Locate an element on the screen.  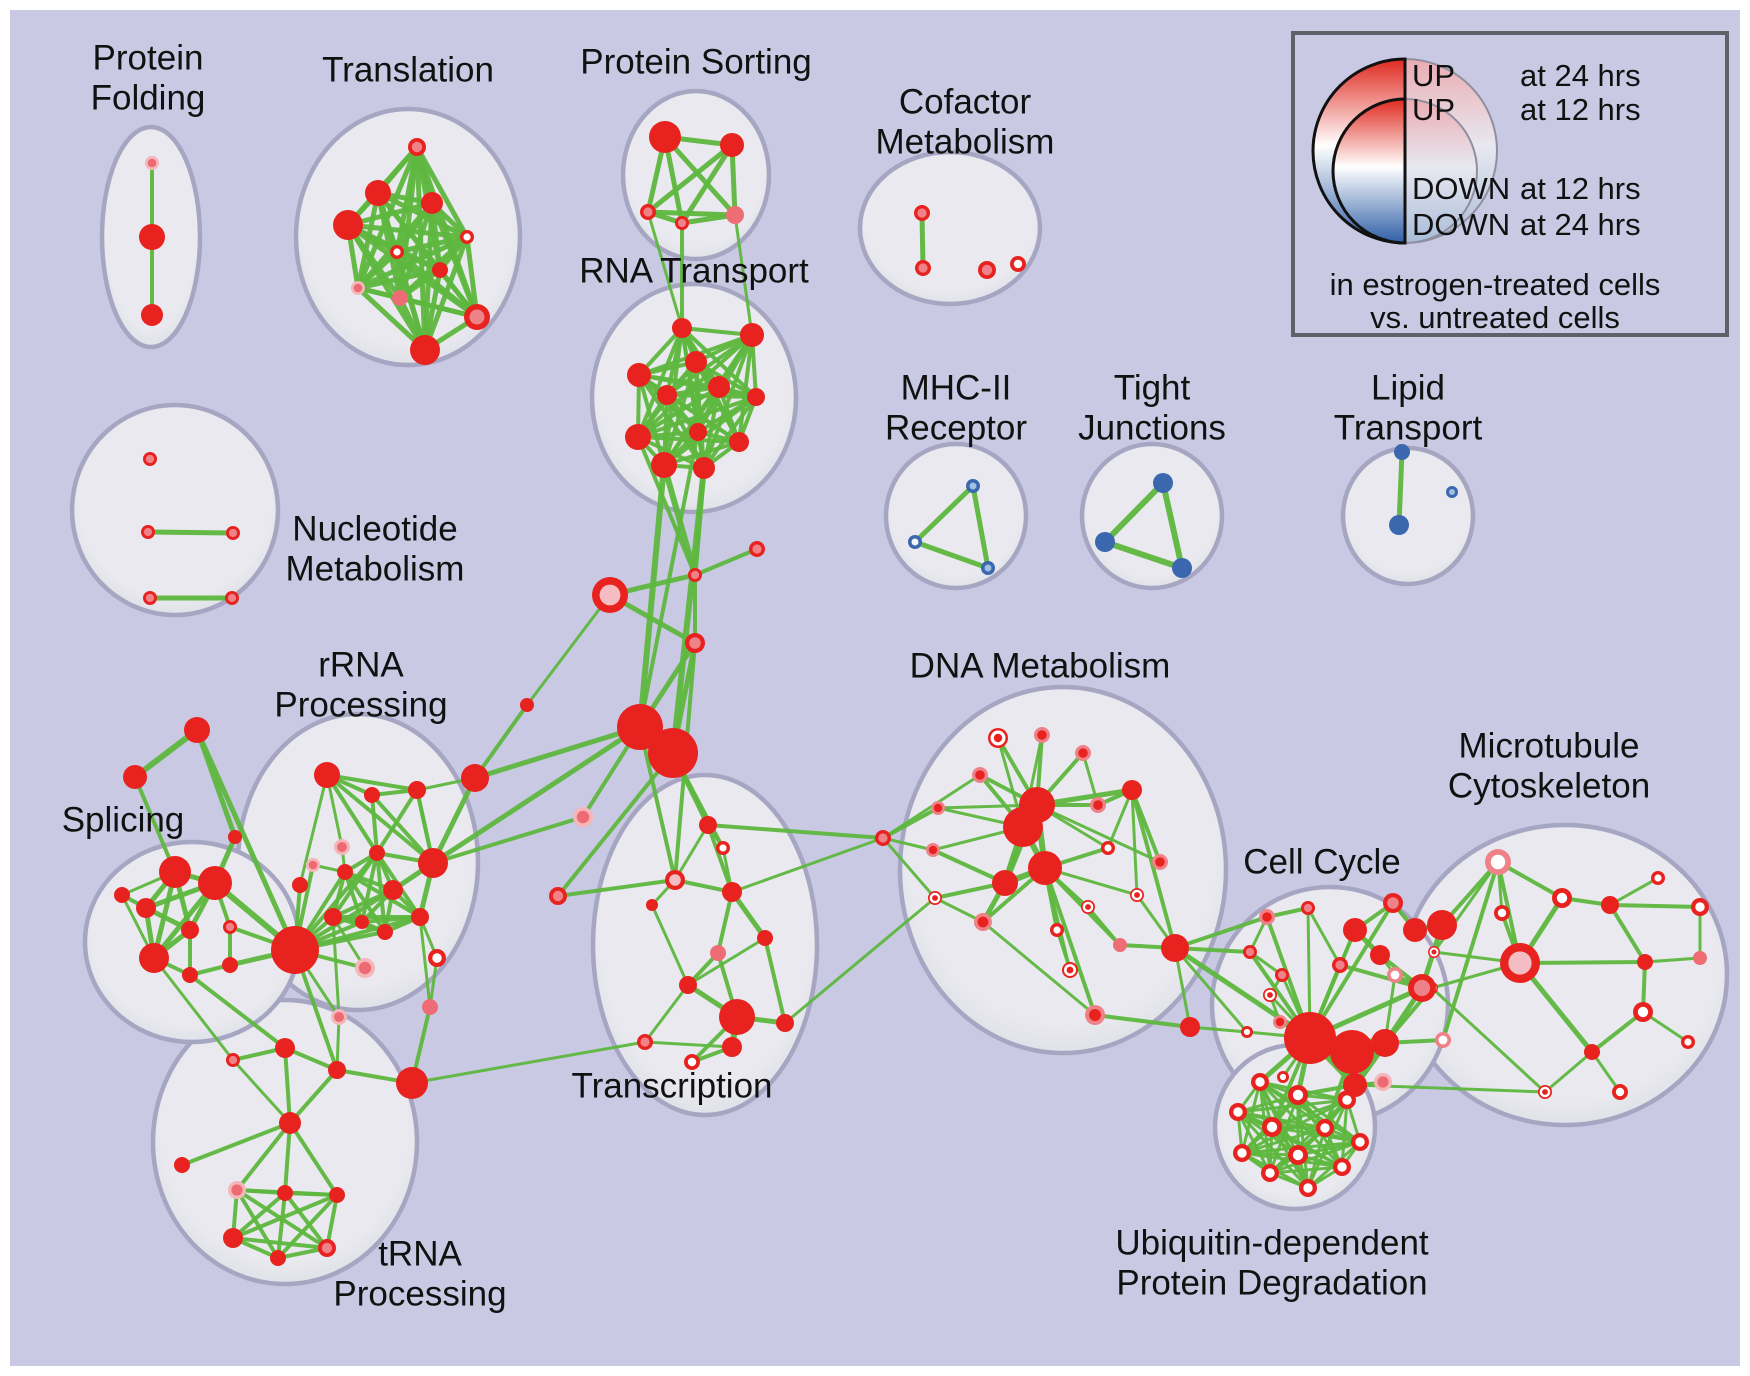
cluster-label-rnaTransport: RNA Transport is located at coordinates (694, 270).